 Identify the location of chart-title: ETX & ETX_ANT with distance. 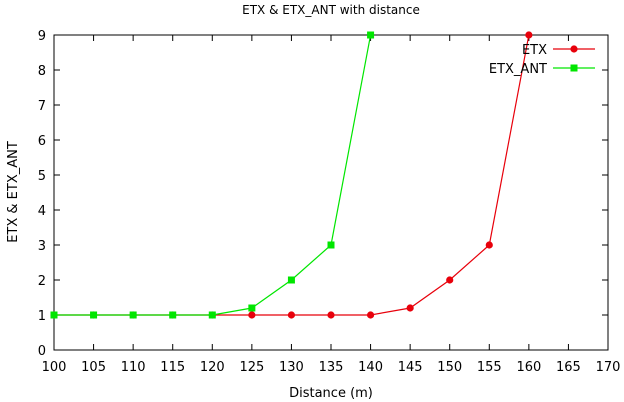
(331, 10).